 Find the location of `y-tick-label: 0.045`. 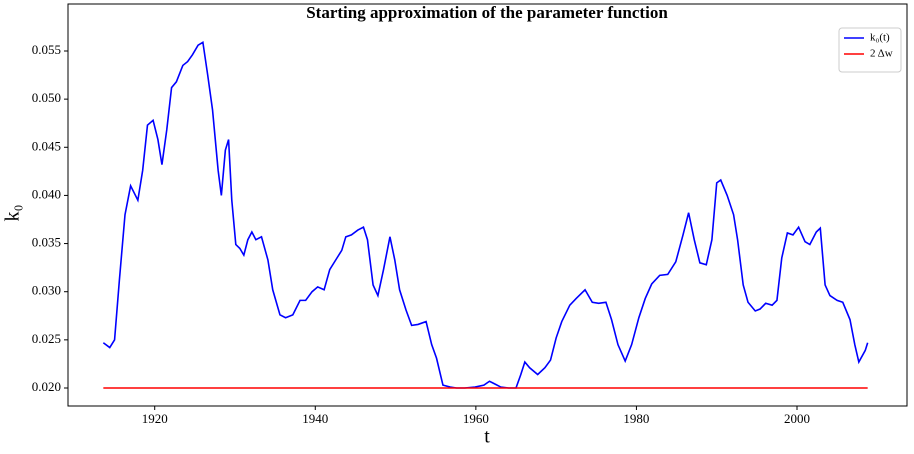

y-tick-label: 0.045 is located at coordinates (46, 145).